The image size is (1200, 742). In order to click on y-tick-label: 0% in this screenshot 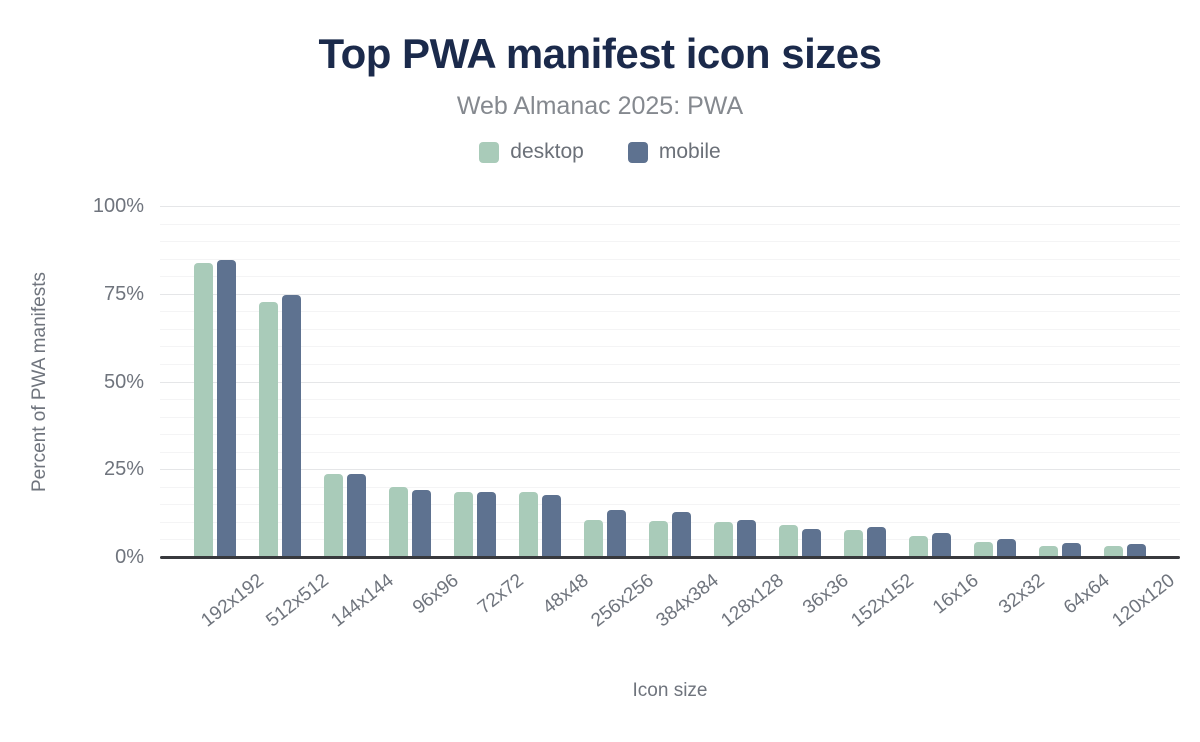, I will do `click(129, 557)`.